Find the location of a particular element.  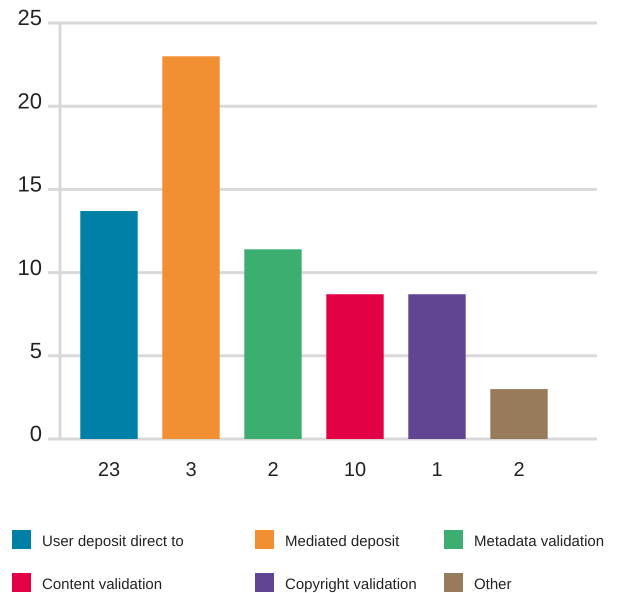

x-tick-label: 1 is located at coordinates (437, 470).